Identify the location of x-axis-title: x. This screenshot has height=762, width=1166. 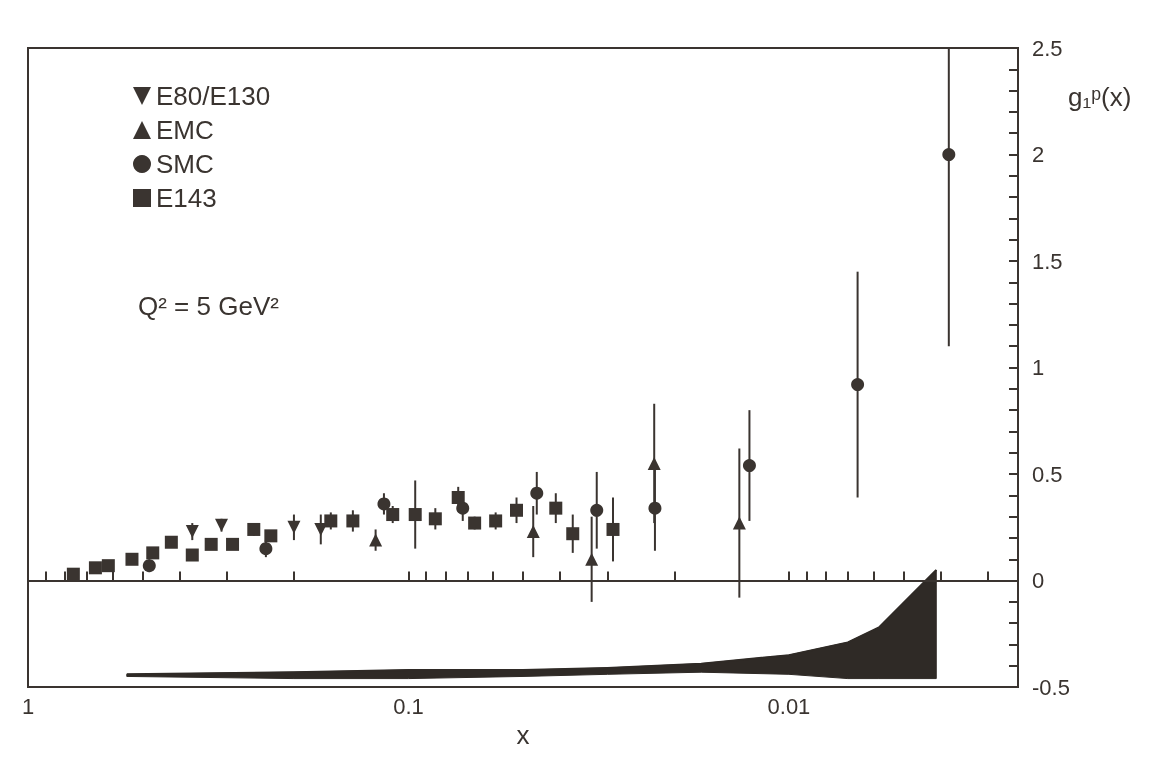
(523, 735).